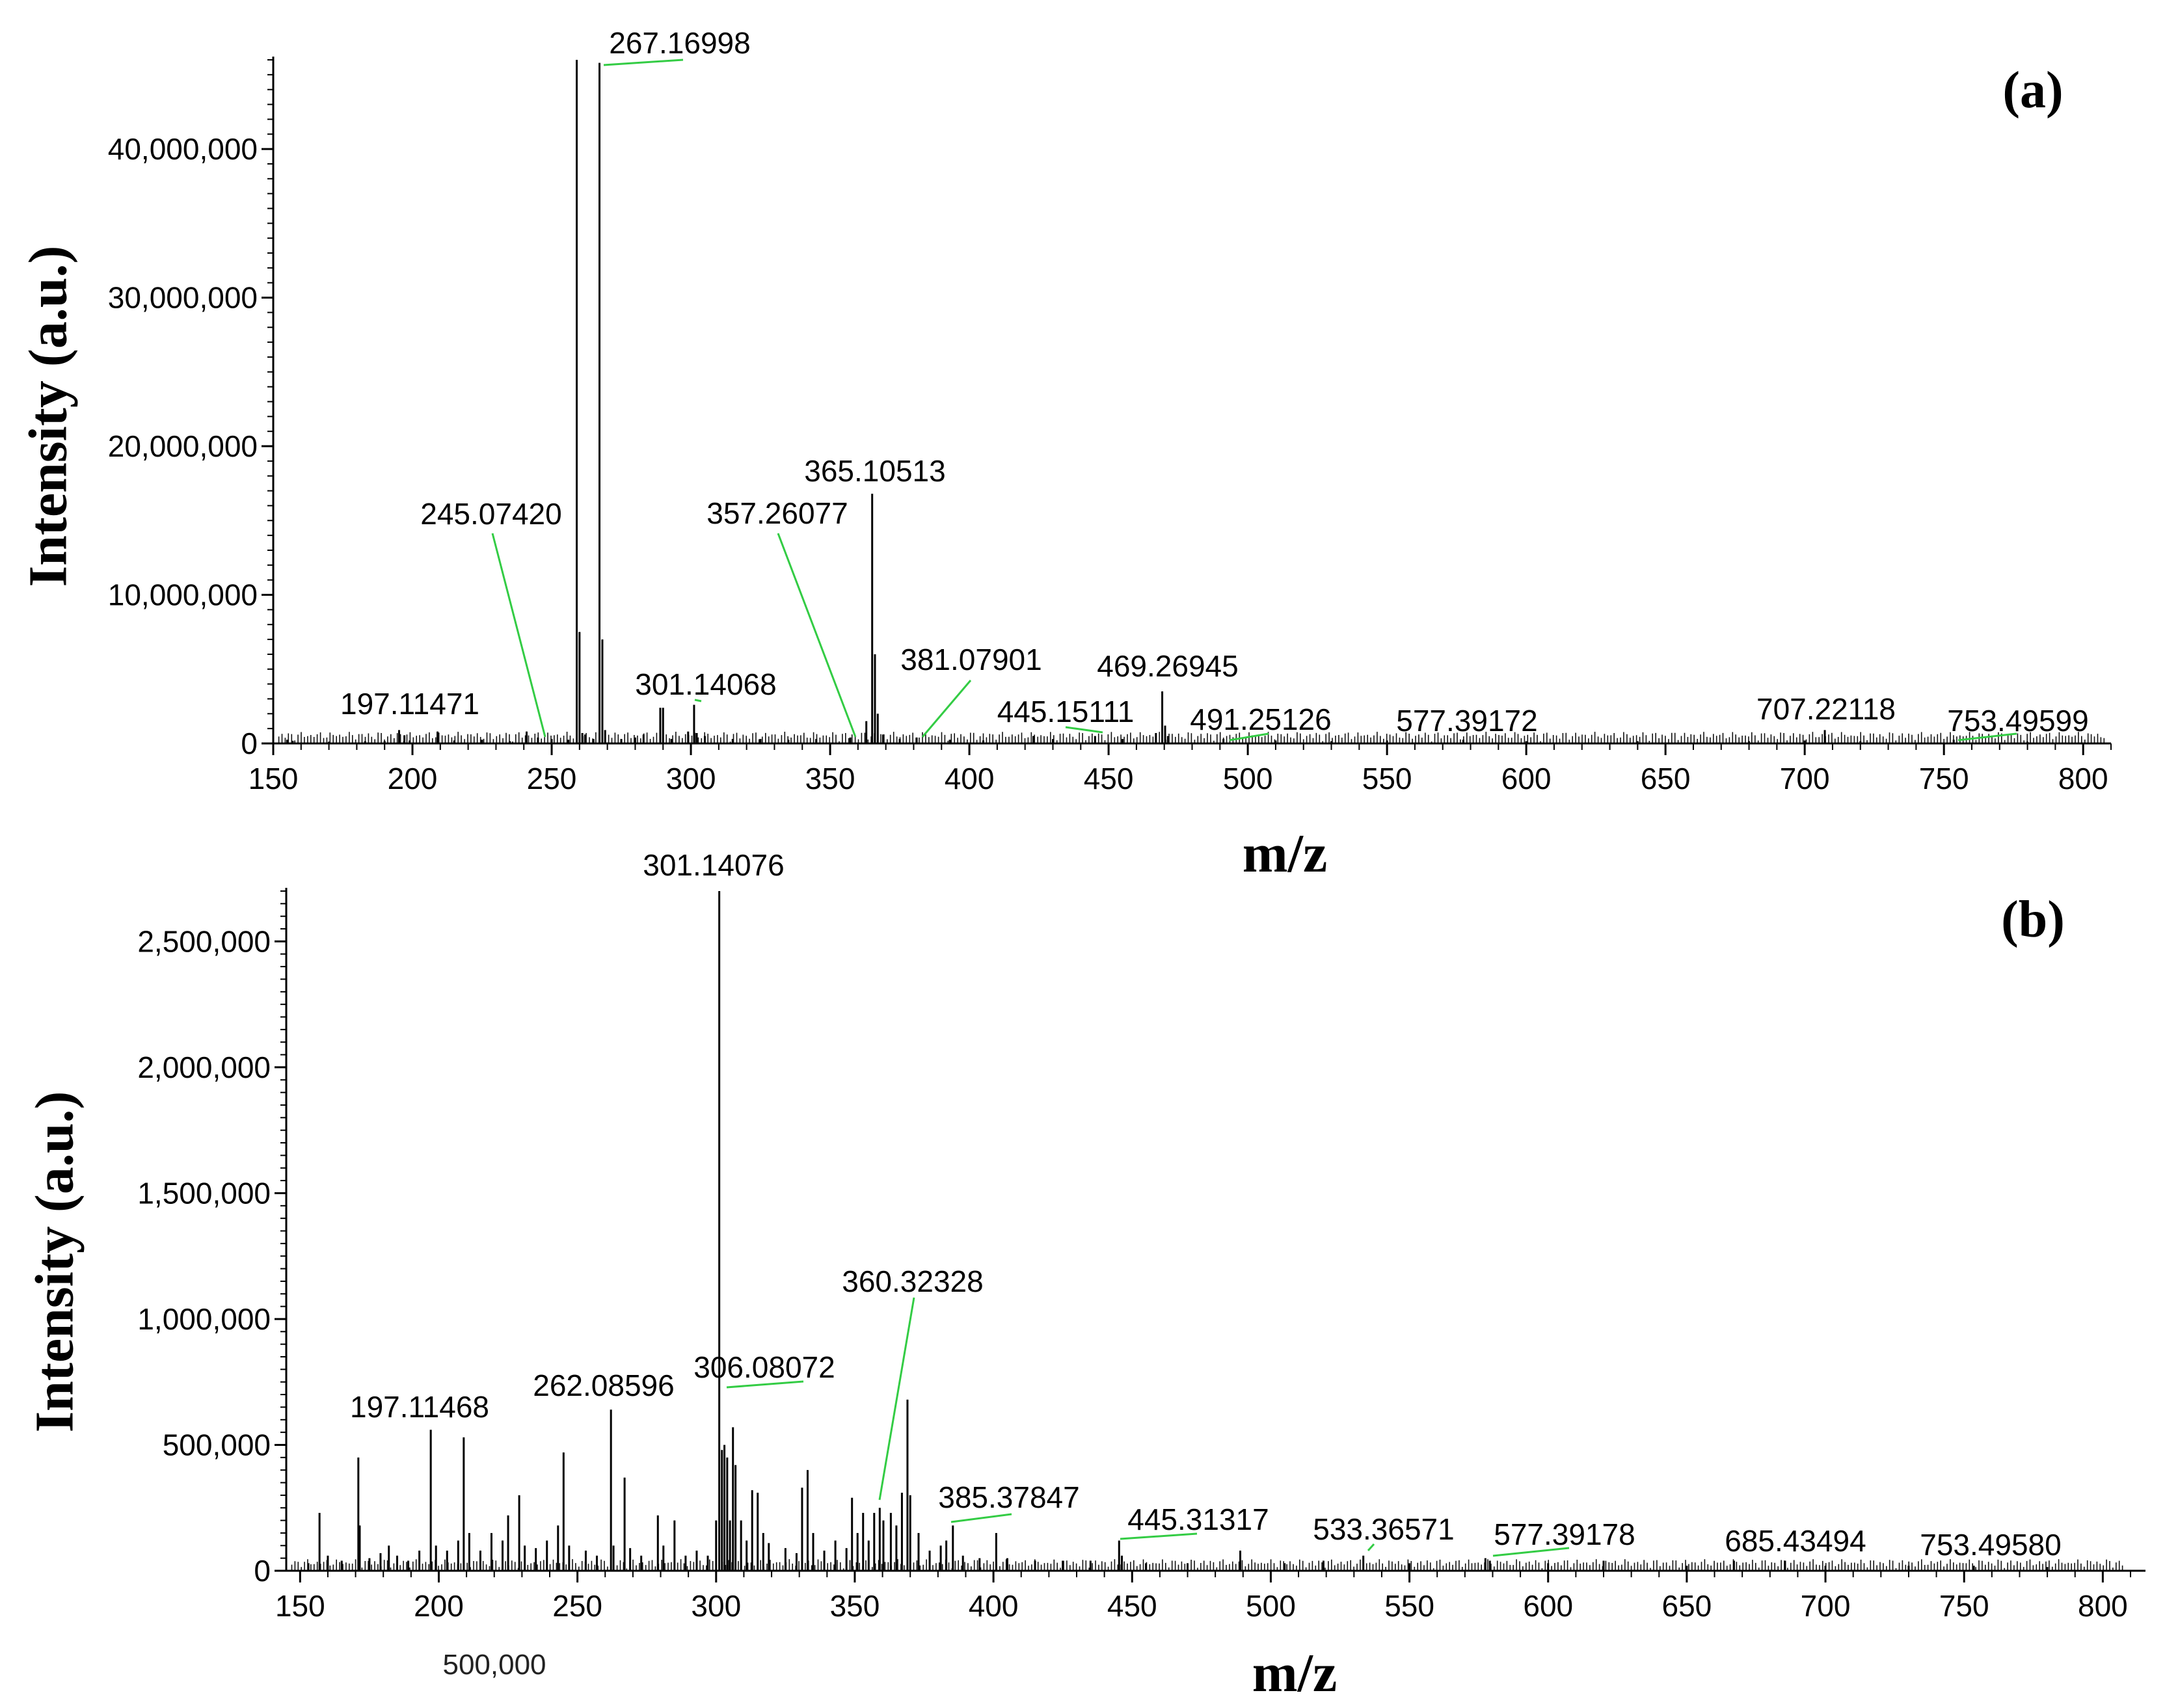 The width and height of the screenshot is (2165, 1708). Describe the element at coordinates (777, 513) in the screenshot. I see `peak-annotation: 357.26077` at that location.